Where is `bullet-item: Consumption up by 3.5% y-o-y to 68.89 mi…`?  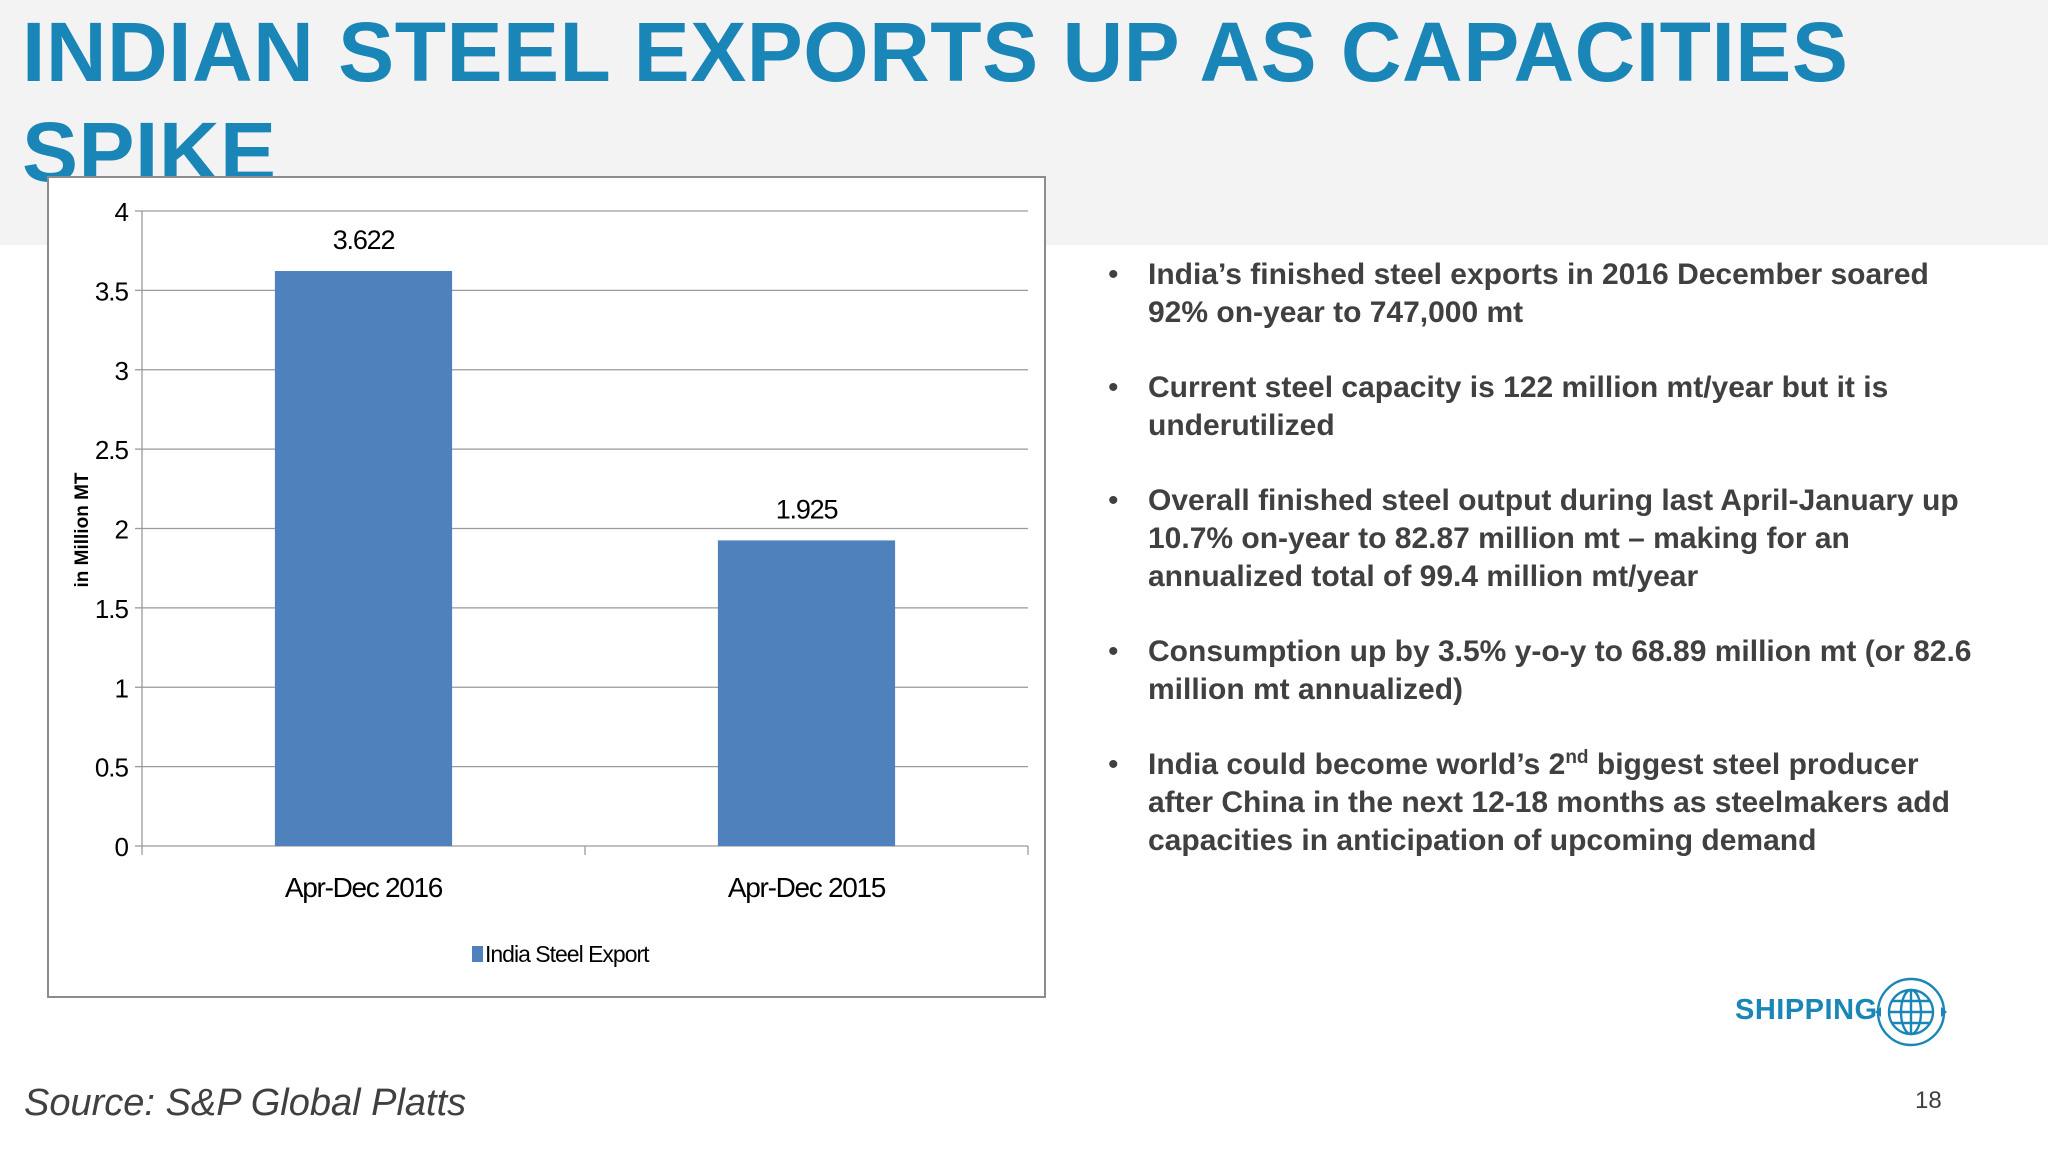 bullet-item: Consumption up by 3.5% y-o-y to 68.89 mi… is located at coordinates (1540, 671).